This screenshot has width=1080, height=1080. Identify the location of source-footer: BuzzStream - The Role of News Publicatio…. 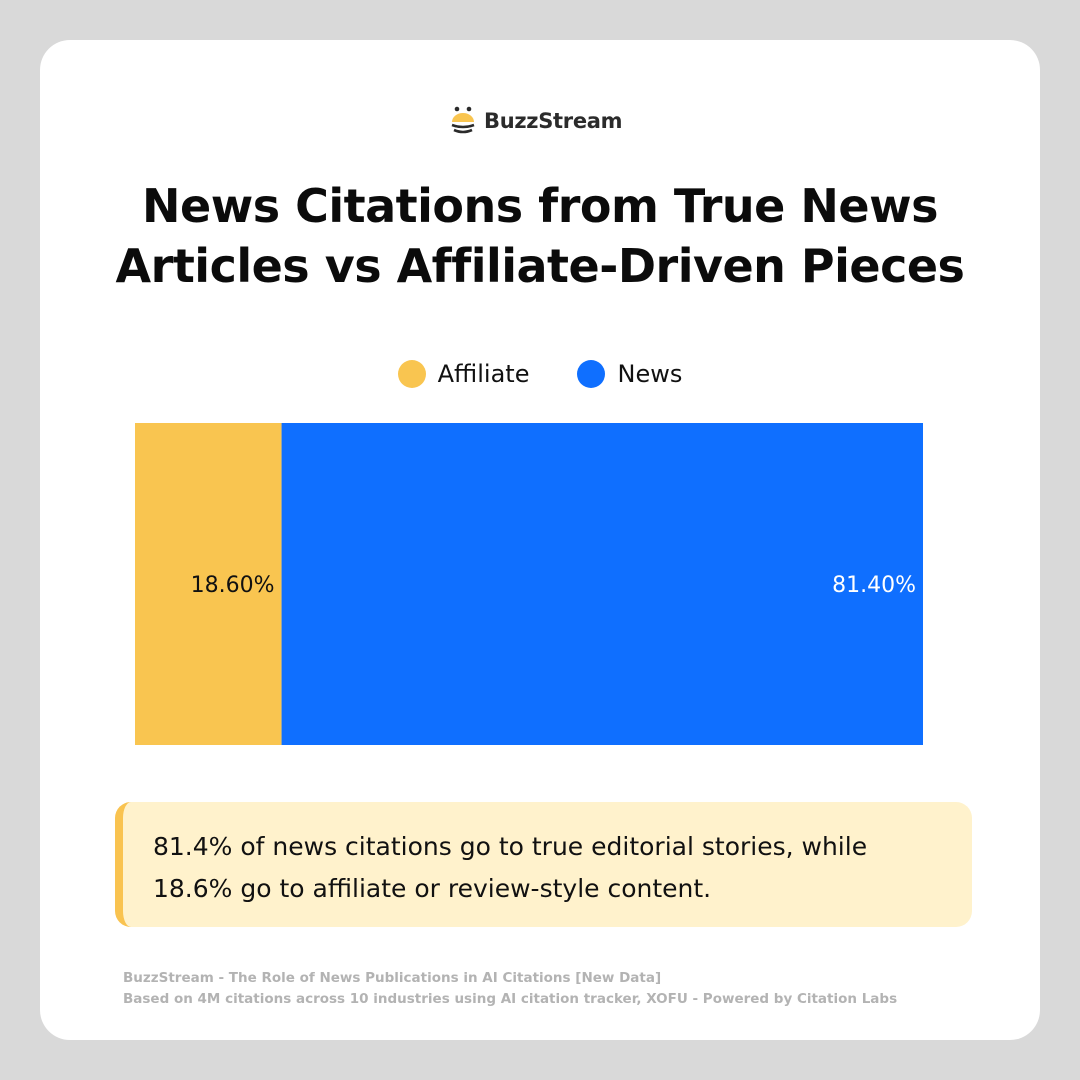
(510, 989).